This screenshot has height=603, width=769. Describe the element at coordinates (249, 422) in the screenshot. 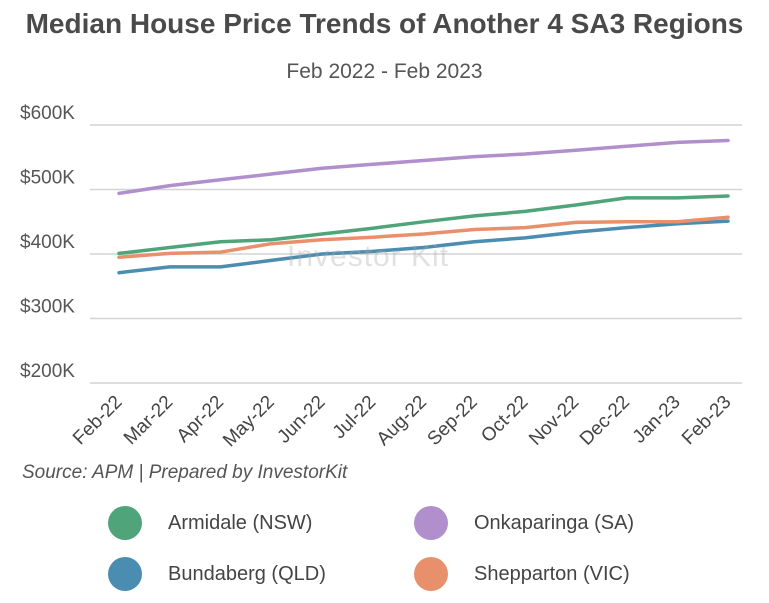

I see `x-tick-label: May-22` at that location.